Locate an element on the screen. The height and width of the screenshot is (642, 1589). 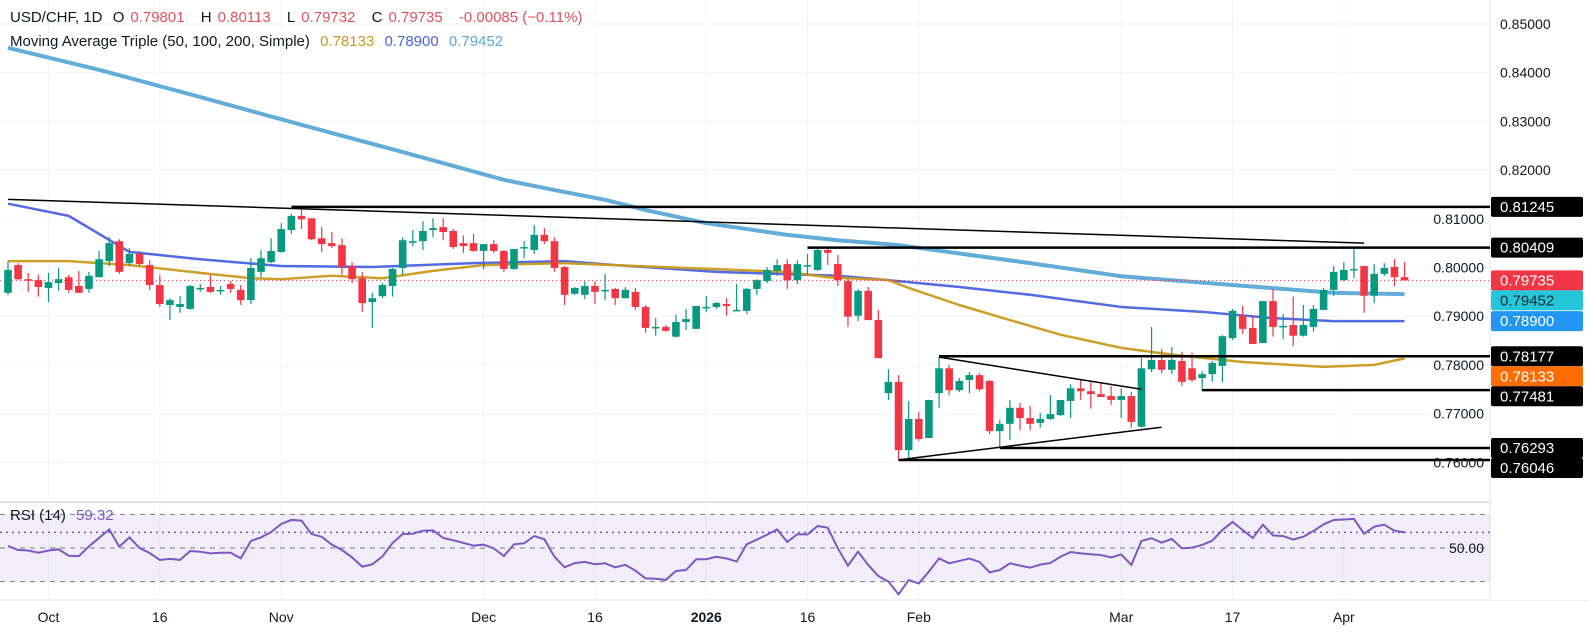
time-tick-label: Nov is located at coordinates (281, 617).